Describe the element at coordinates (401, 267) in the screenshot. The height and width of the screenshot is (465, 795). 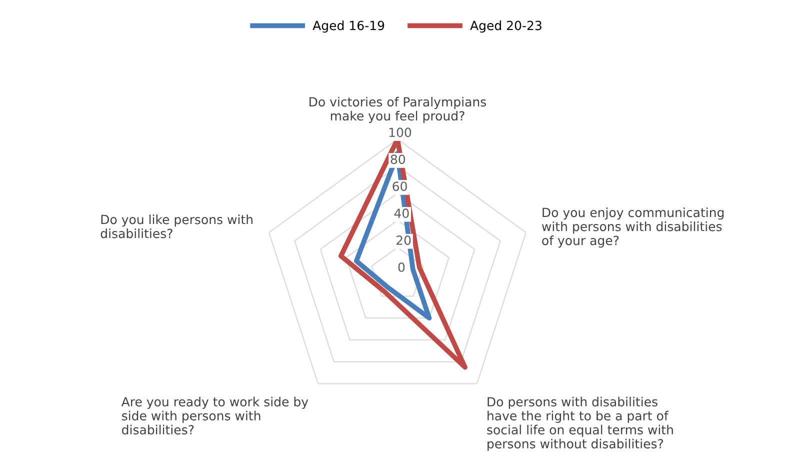
I see `y-tick-label: 0` at that location.